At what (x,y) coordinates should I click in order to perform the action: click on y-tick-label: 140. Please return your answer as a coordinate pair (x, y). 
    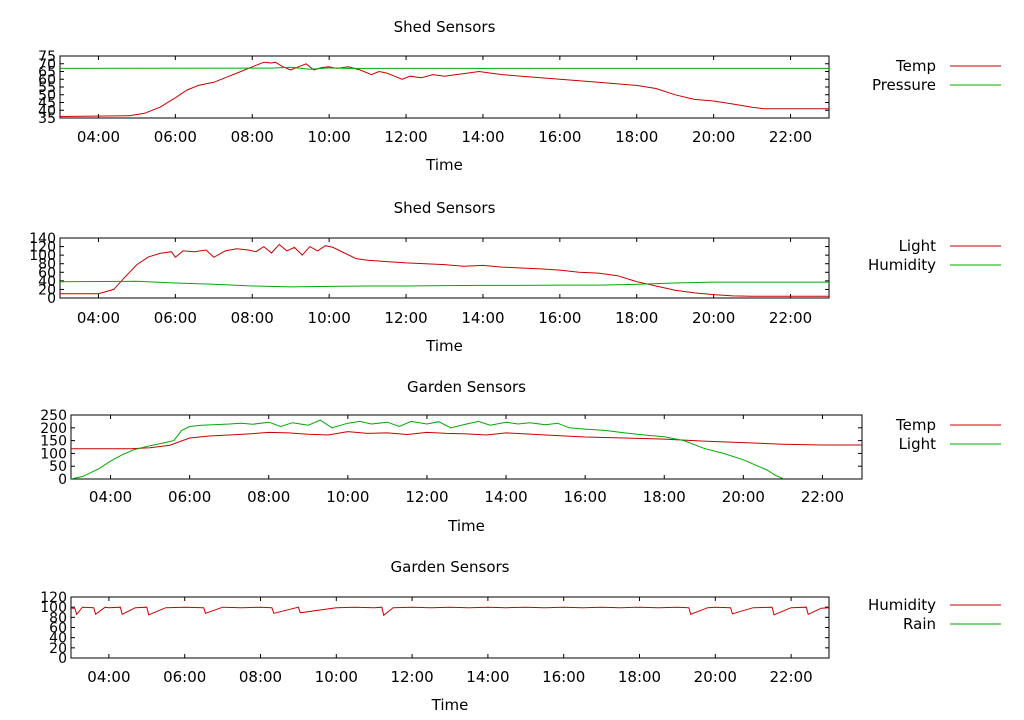
    Looking at the image, I should click on (42, 239).